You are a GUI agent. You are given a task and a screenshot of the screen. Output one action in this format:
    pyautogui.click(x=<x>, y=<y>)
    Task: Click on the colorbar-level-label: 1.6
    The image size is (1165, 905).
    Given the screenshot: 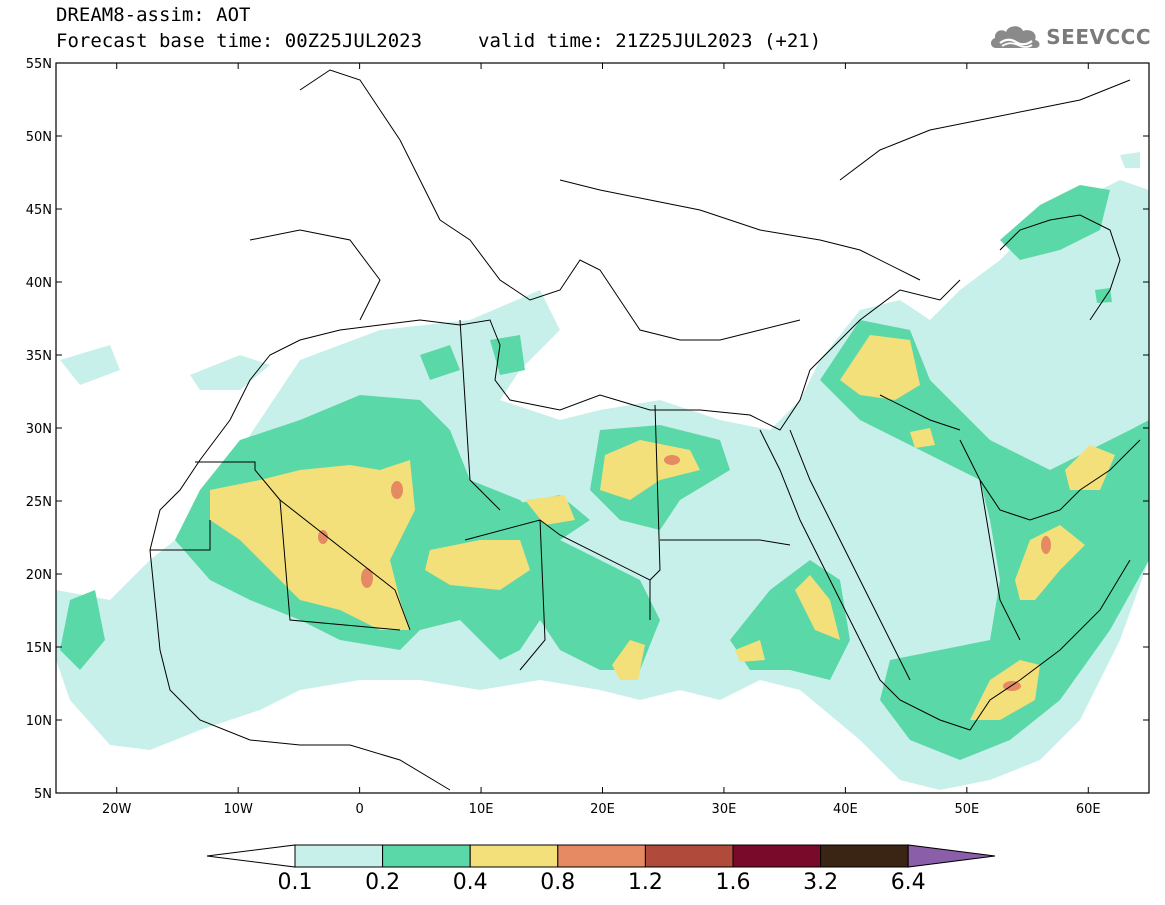 What is the action you would take?
    pyautogui.click(x=733, y=882)
    